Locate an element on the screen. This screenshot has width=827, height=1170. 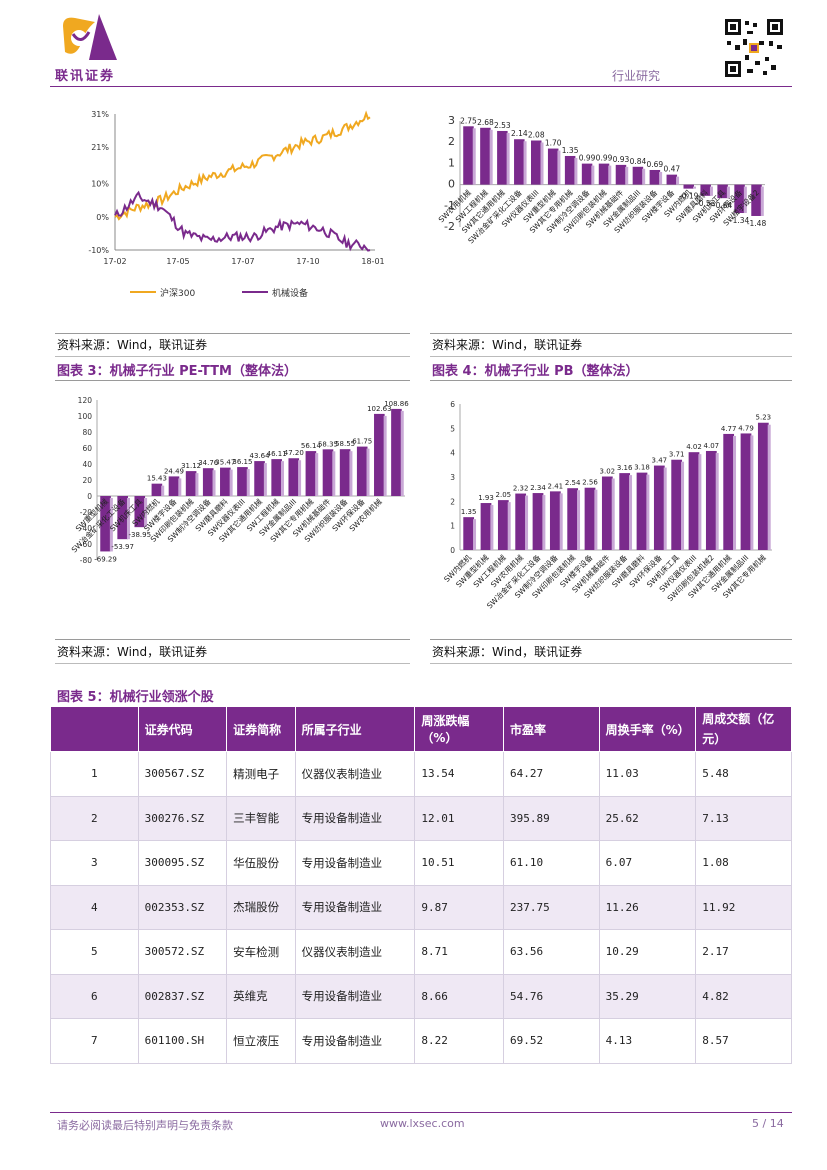
y-tick-label: 31% is located at coordinates (100, 114).